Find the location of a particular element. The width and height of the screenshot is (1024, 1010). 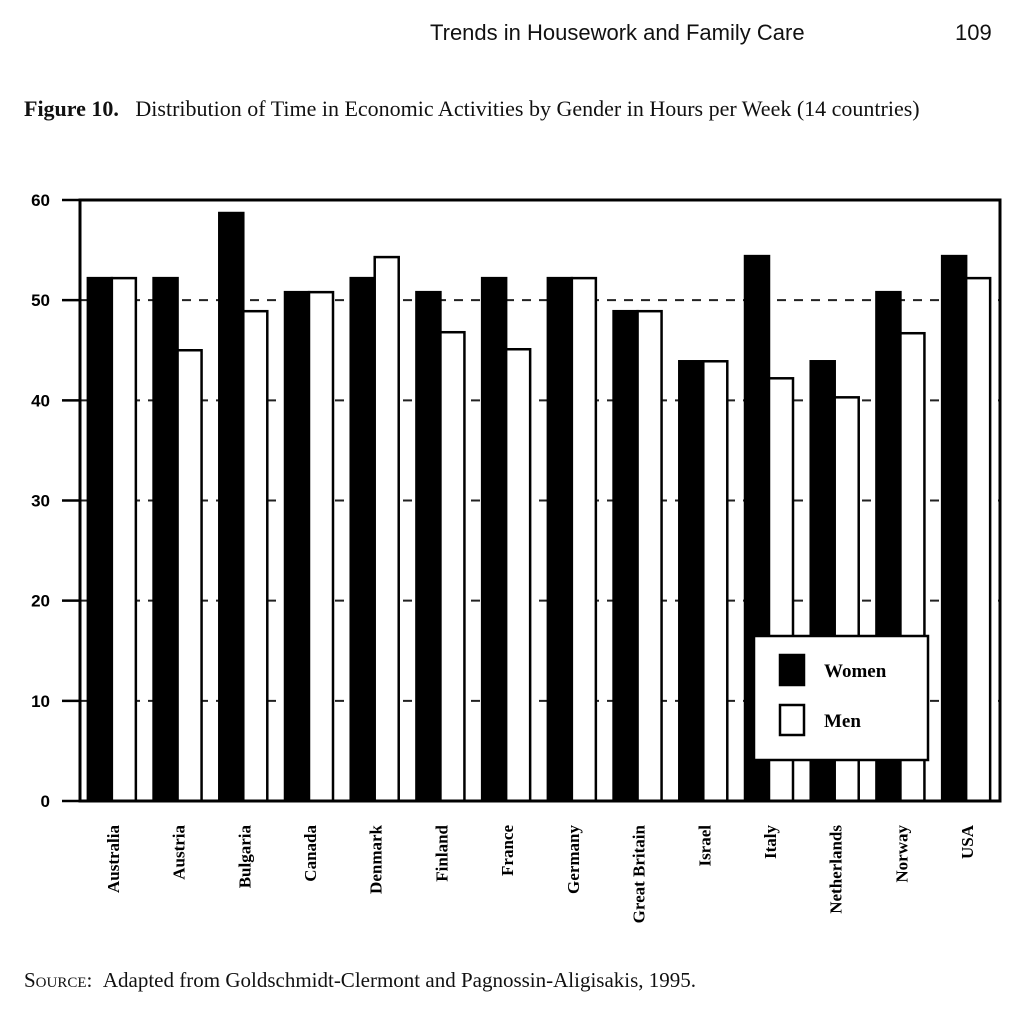

y-tick-label: 30 is located at coordinates (40, 501).